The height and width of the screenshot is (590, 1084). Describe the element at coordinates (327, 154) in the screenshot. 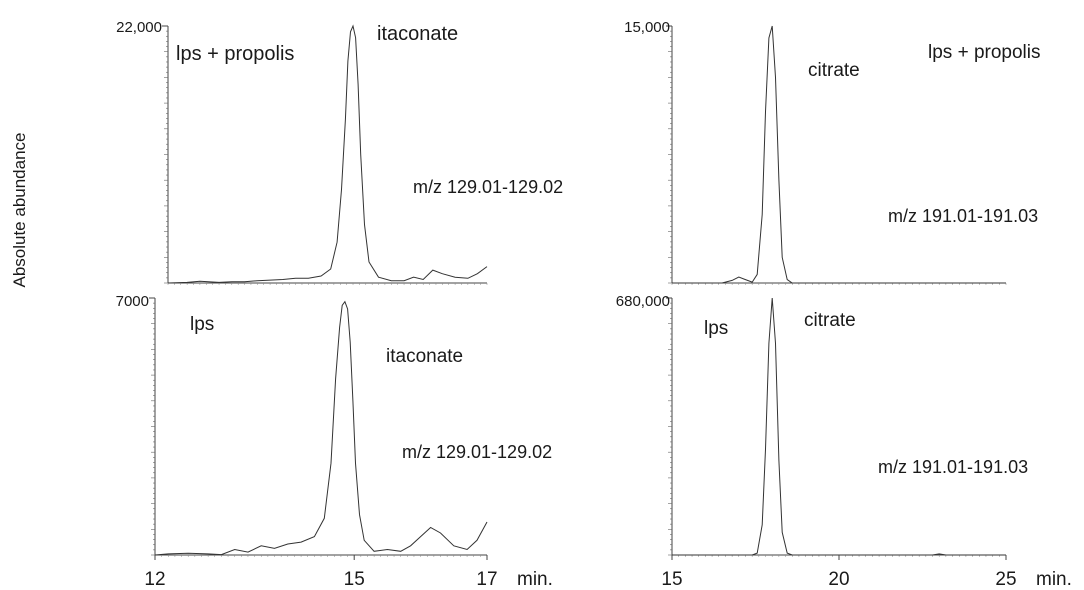

I see `top-left-series-line` at that location.